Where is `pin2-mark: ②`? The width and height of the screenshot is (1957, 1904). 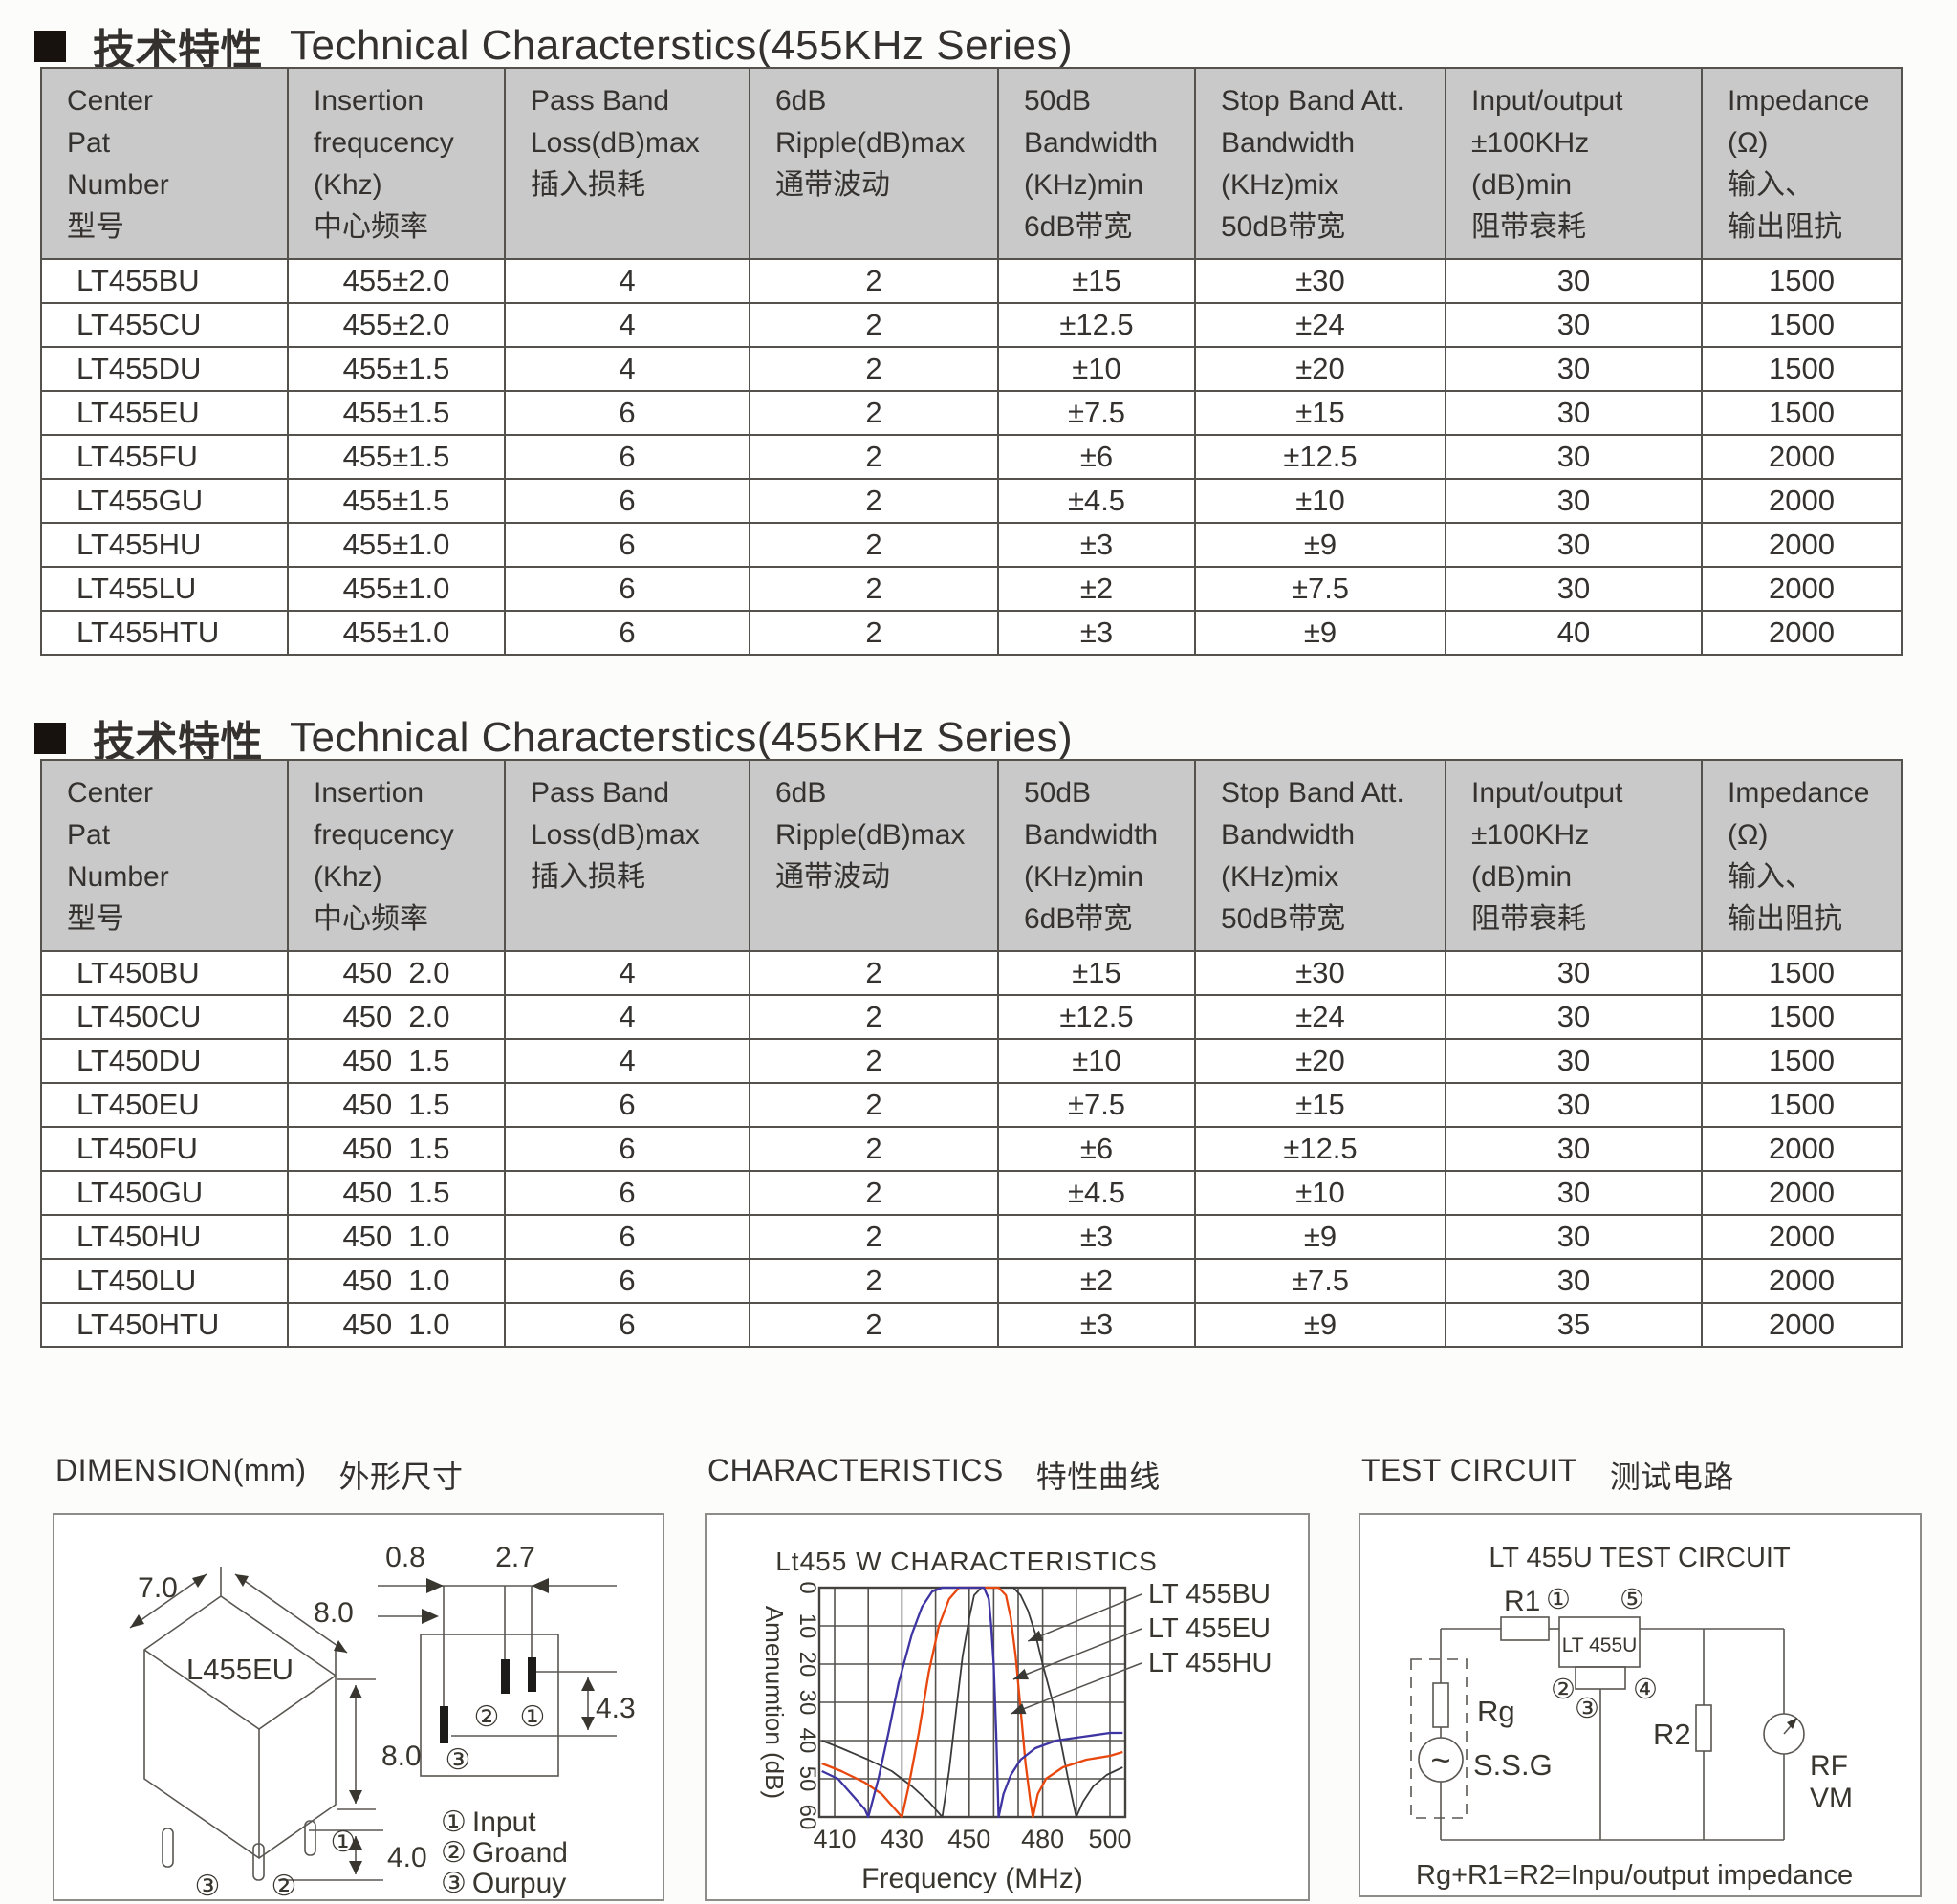 pin2-mark: ② is located at coordinates (1563, 1690).